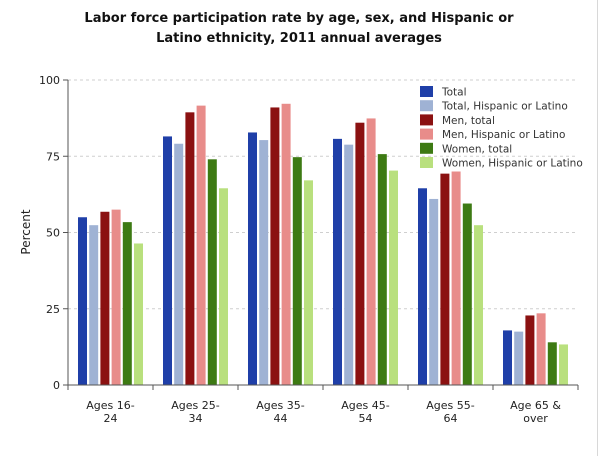 Image resolution: width=598 pixels, height=460 pixels. What do you see at coordinates (53, 156) in the screenshot?
I see `y-tick-label: 75` at bounding box center [53, 156].